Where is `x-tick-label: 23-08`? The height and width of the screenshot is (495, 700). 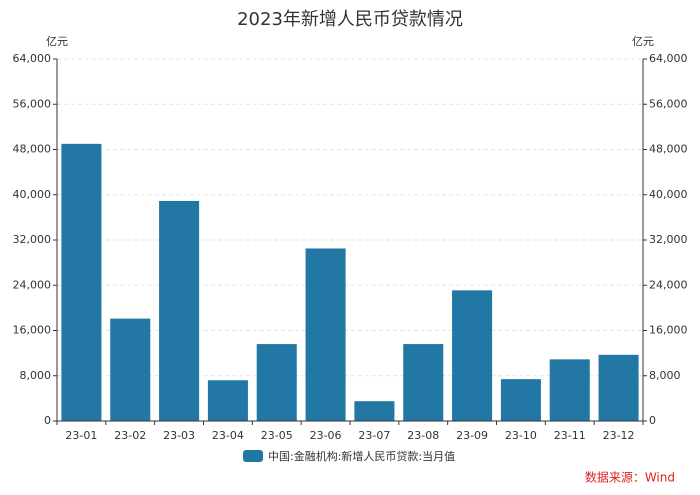 x-tick-label: 23-08 is located at coordinates (423, 435).